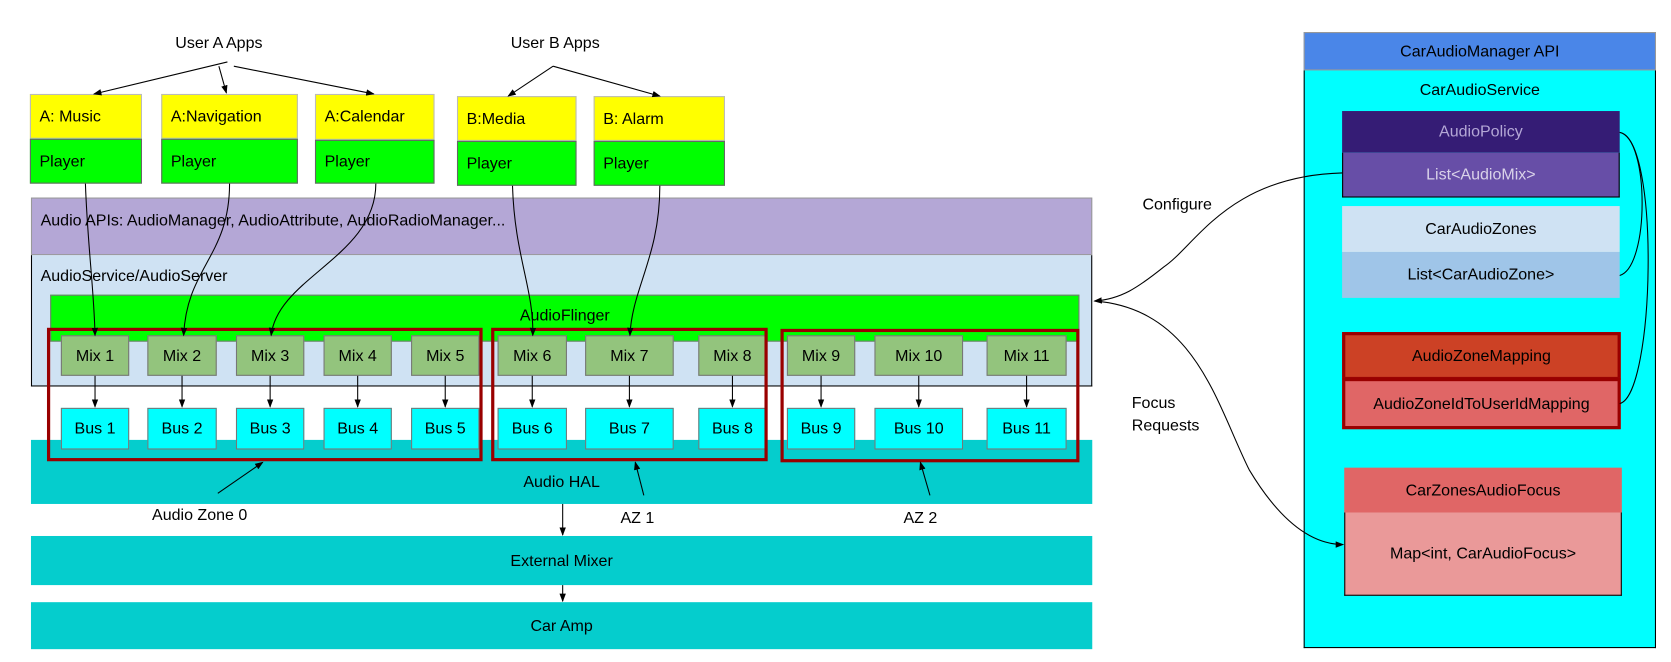 This screenshot has width=1671, height=662. I want to click on zone0-pointer, so click(240, 477).